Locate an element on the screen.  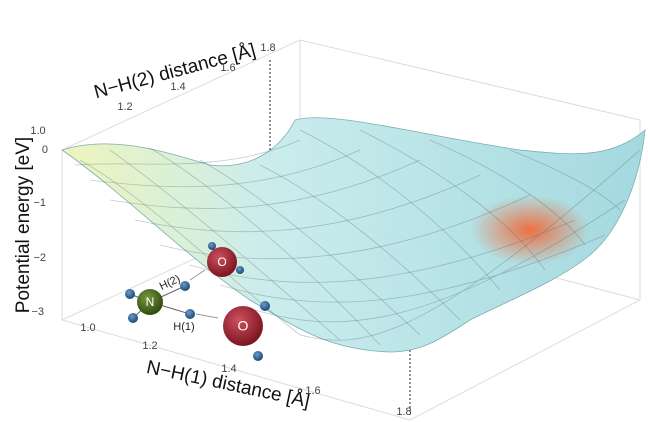
y-tick-label: 1.2 is located at coordinates (124, 107).